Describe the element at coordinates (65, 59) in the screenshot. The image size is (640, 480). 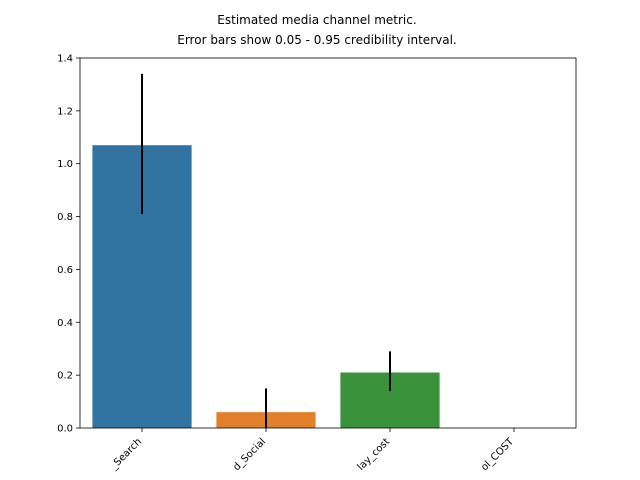
I see `y-tick-label-7: 1.4` at that location.